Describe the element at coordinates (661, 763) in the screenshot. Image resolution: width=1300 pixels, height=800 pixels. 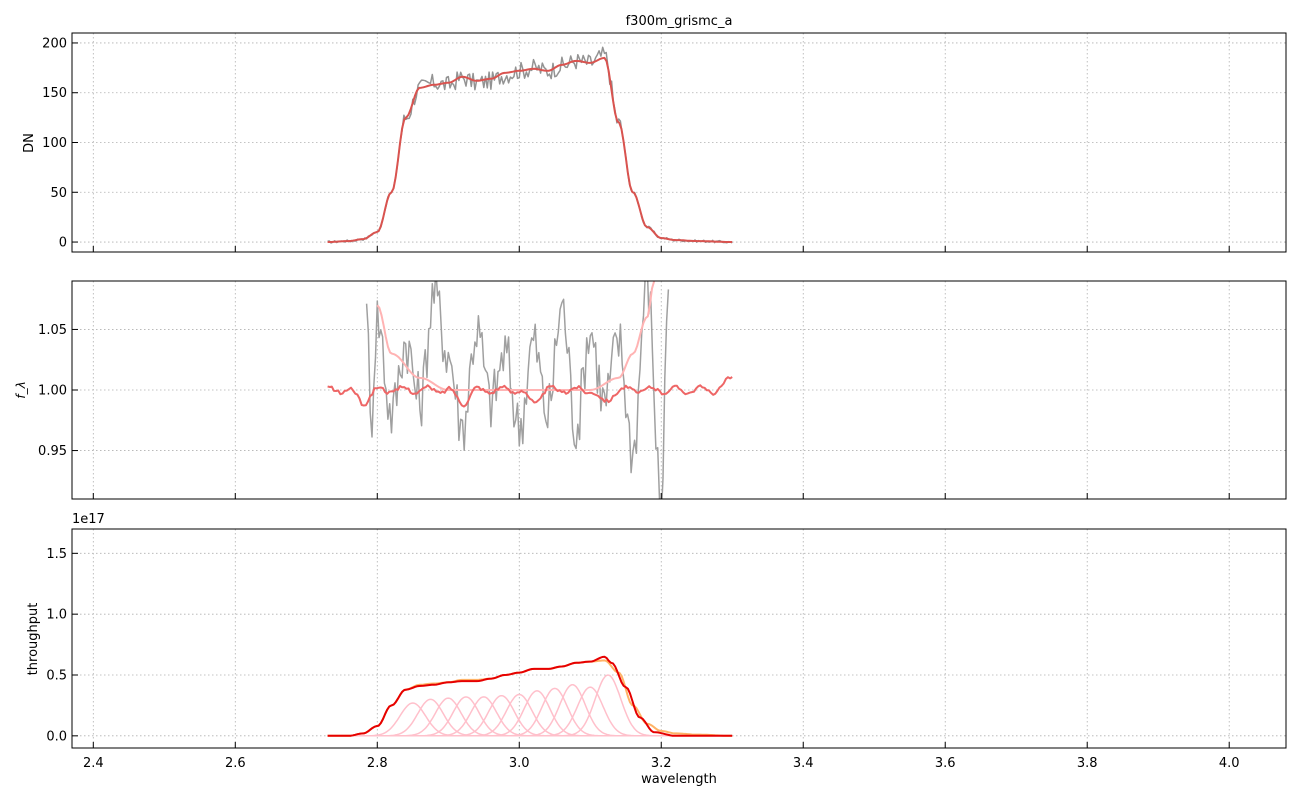
I see `x-tick-label: 3.2` at that location.